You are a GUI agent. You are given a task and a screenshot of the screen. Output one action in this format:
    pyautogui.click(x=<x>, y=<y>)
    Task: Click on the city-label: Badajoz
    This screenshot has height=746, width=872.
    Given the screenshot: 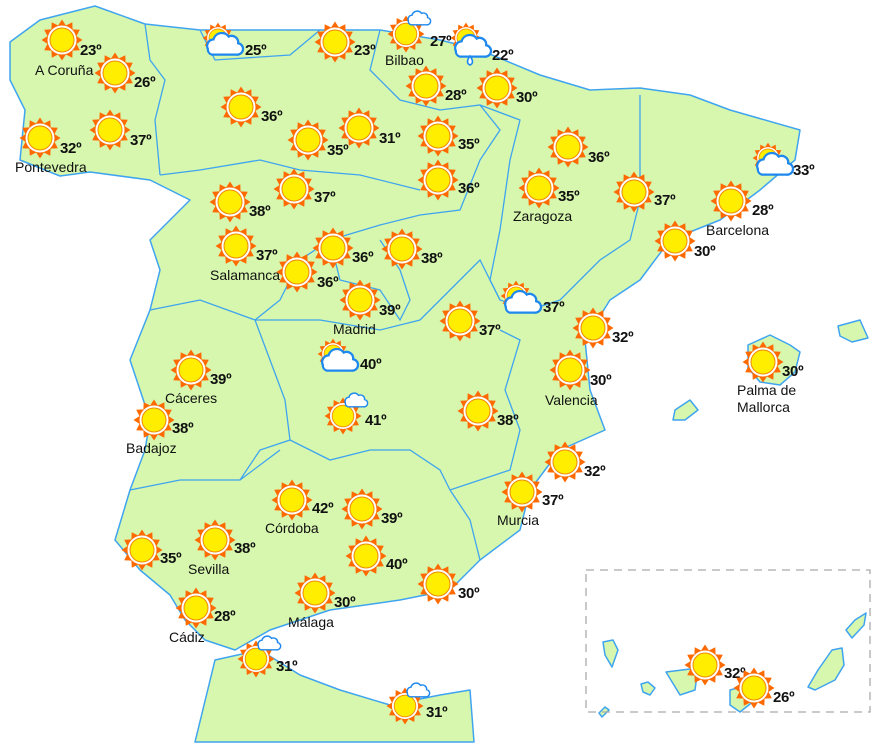 What is the action you would take?
    pyautogui.click(x=151, y=448)
    